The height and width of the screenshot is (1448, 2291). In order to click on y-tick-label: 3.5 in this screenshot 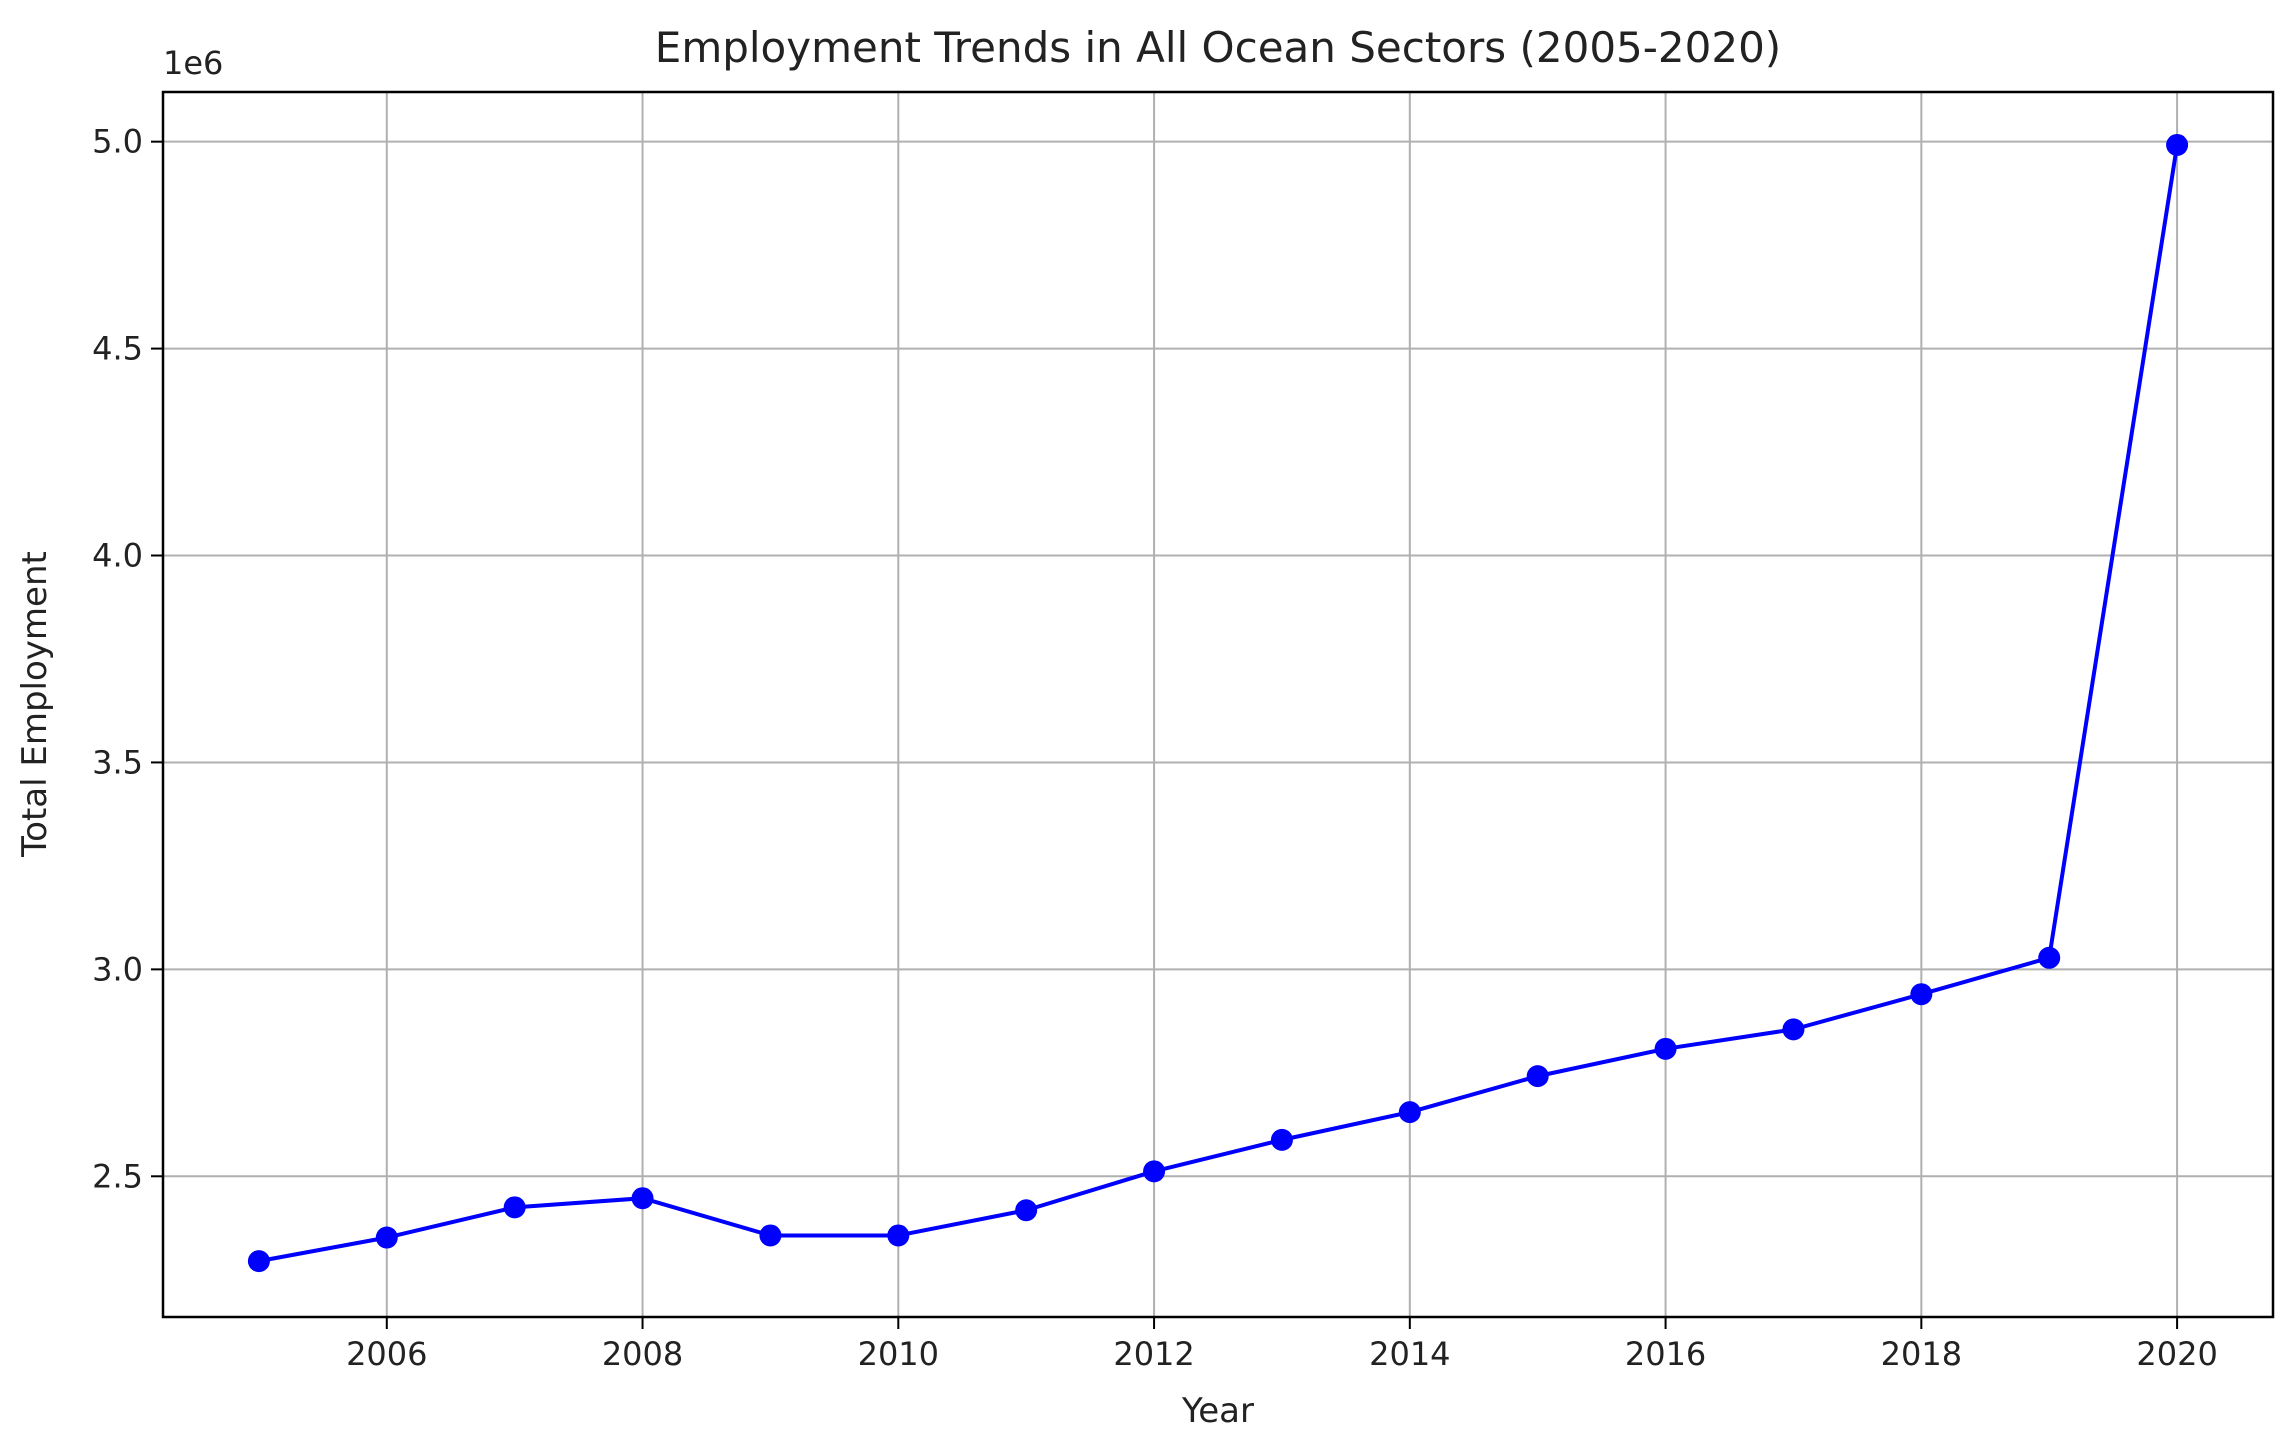, I will do `click(117, 762)`.